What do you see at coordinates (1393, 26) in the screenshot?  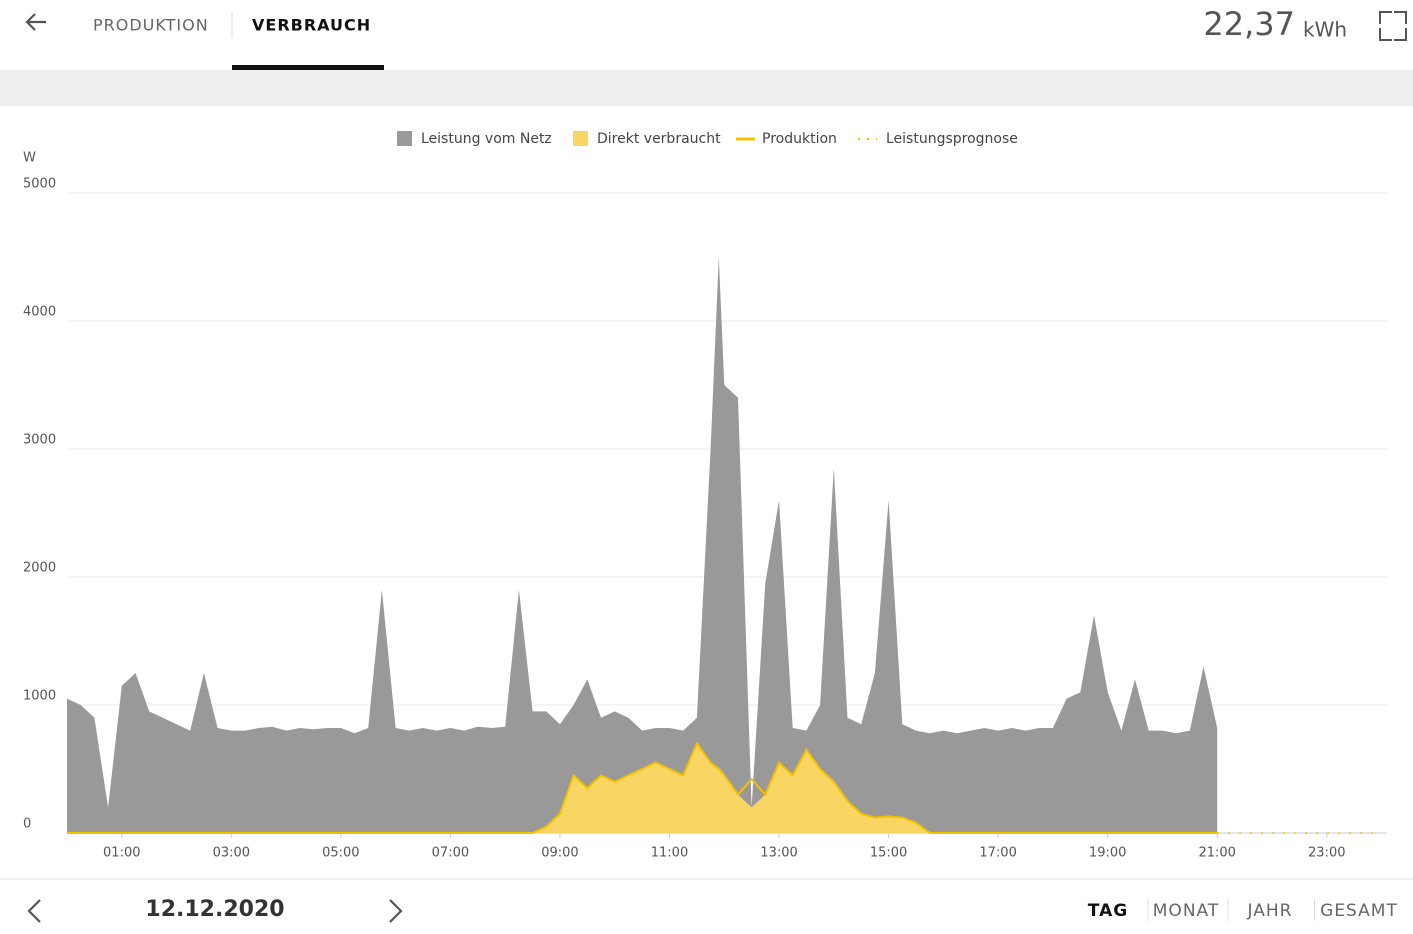 I see `fullscreen-button` at bounding box center [1393, 26].